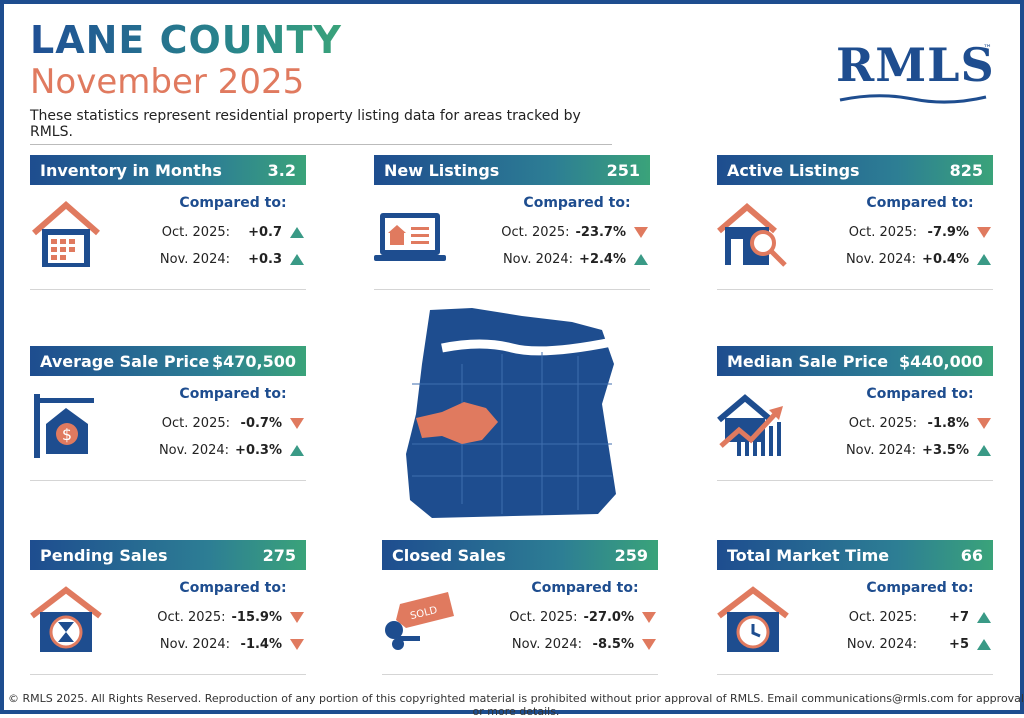  I want to click on comparison-row: Oct. 2025: +0.7, so click(223, 232).